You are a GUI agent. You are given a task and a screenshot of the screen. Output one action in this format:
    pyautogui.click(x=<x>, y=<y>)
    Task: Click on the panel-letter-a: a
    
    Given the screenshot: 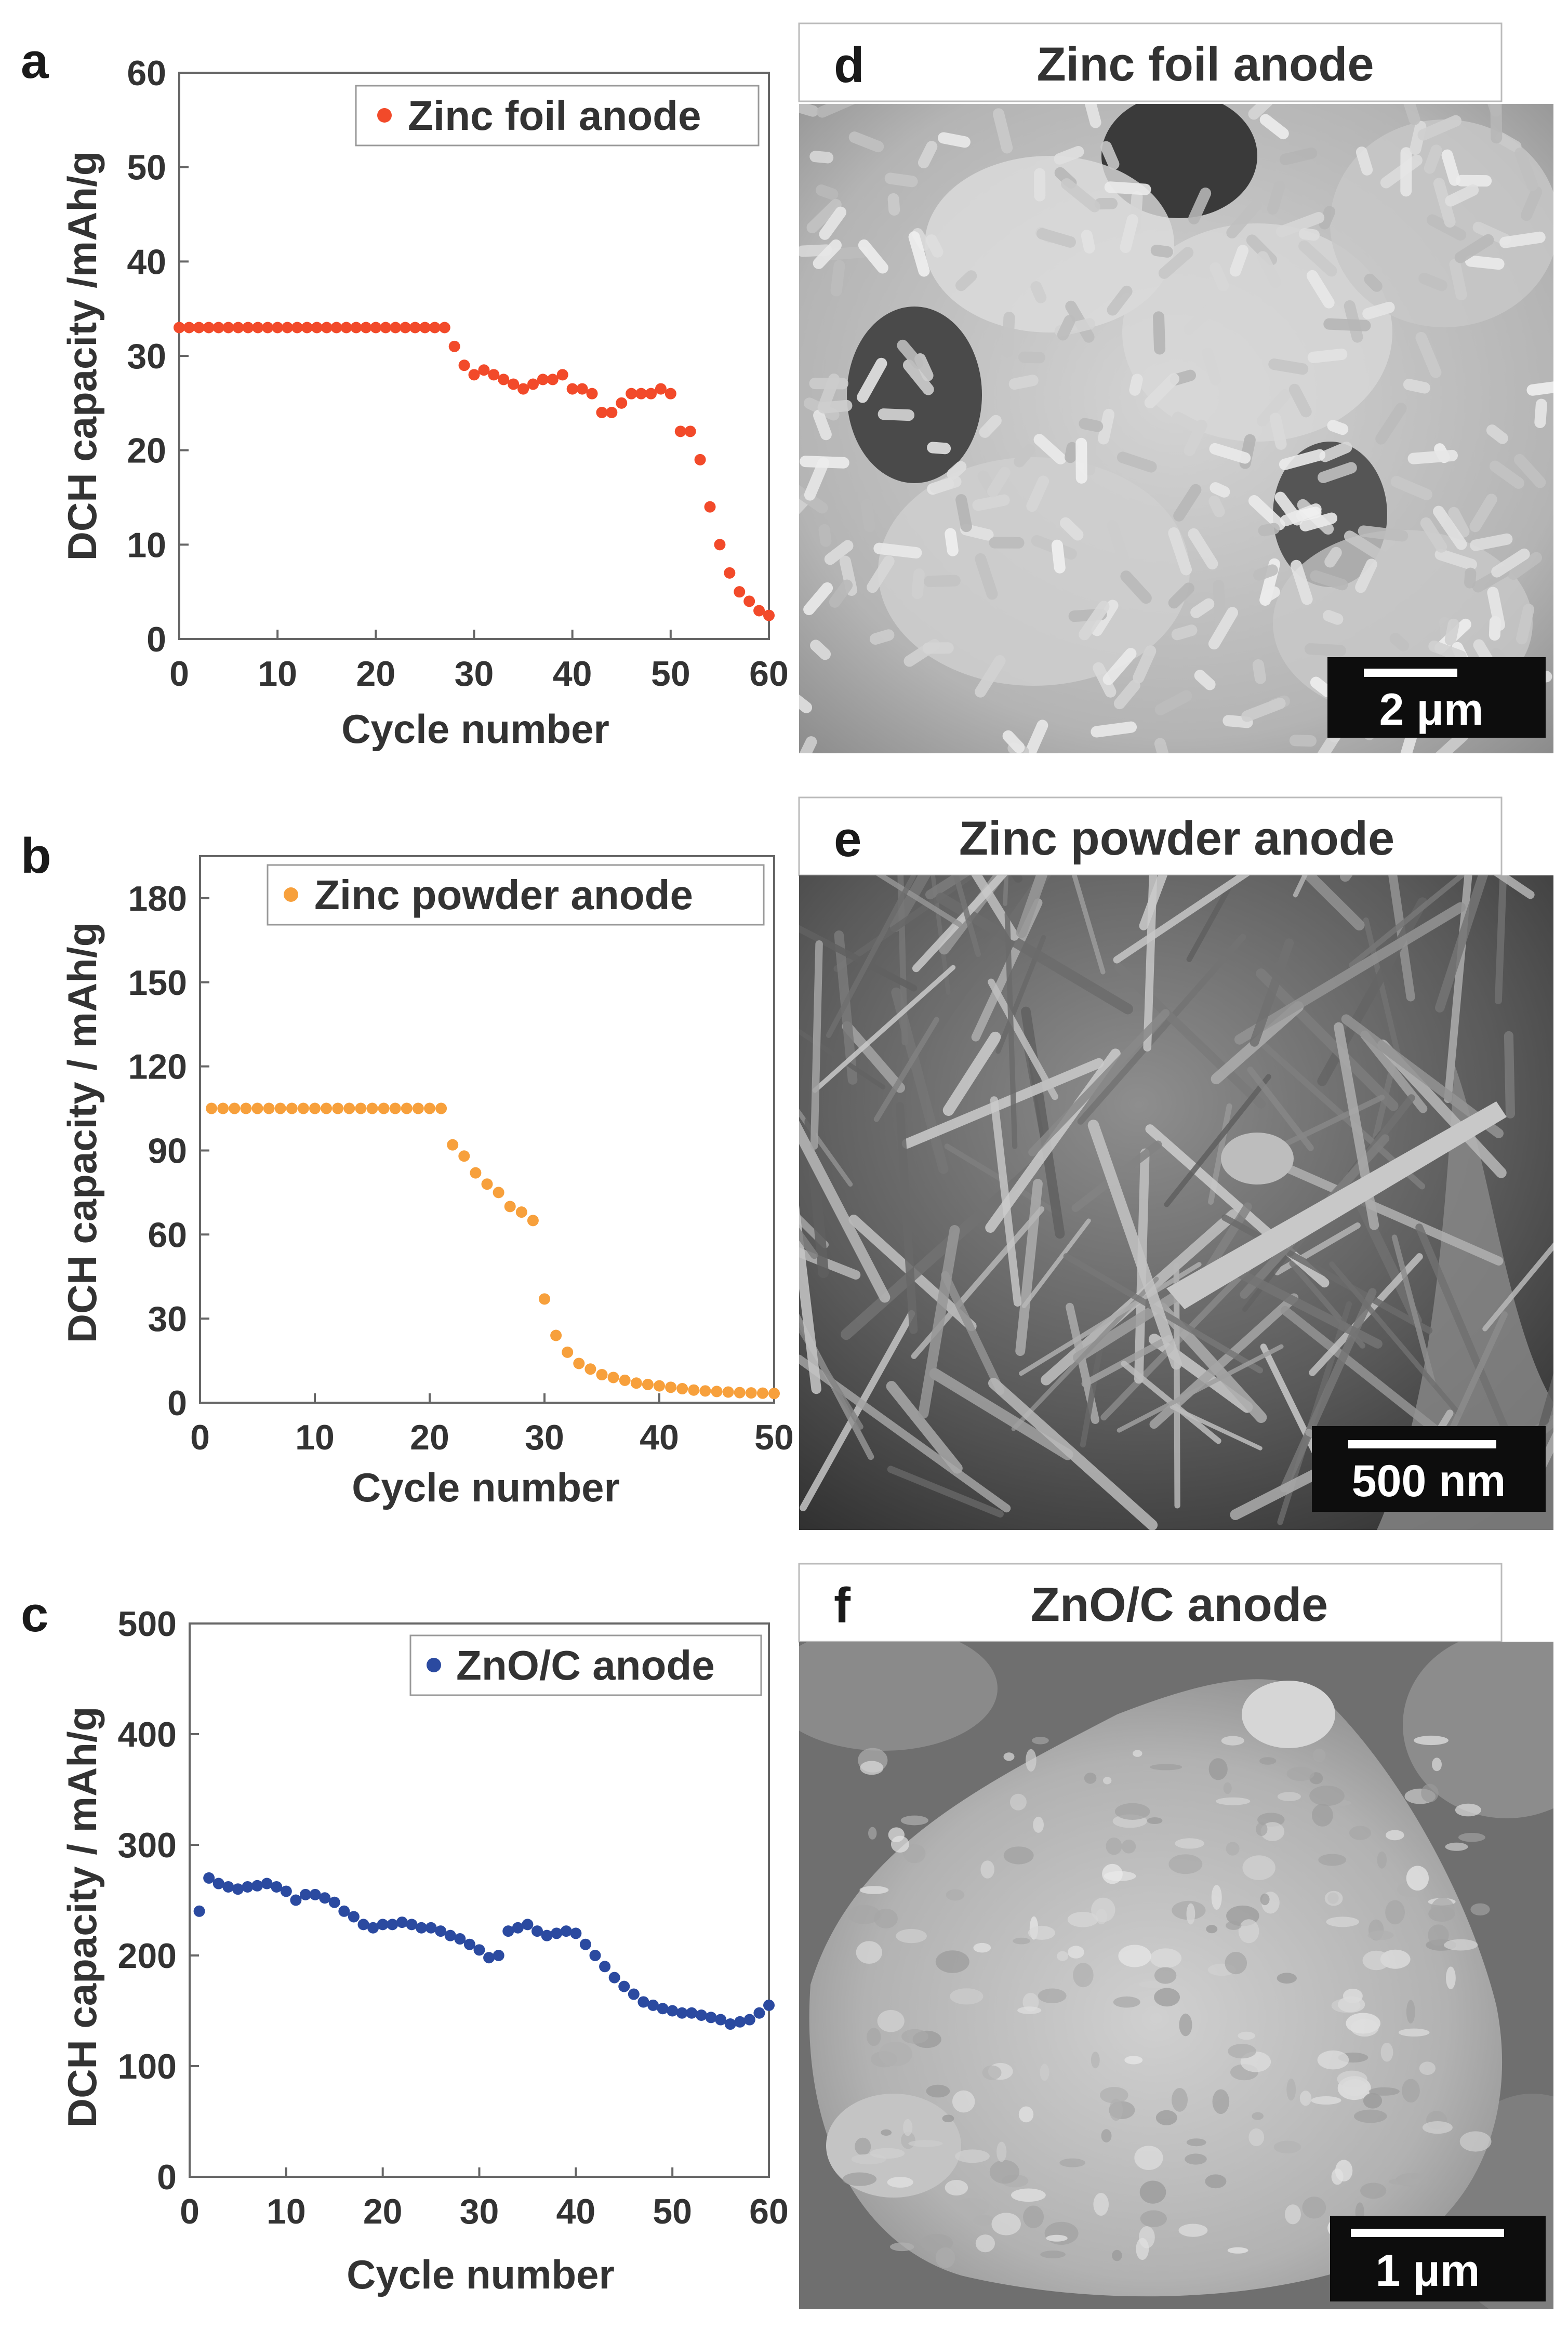 What is the action you would take?
    pyautogui.click(x=35, y=61)
    